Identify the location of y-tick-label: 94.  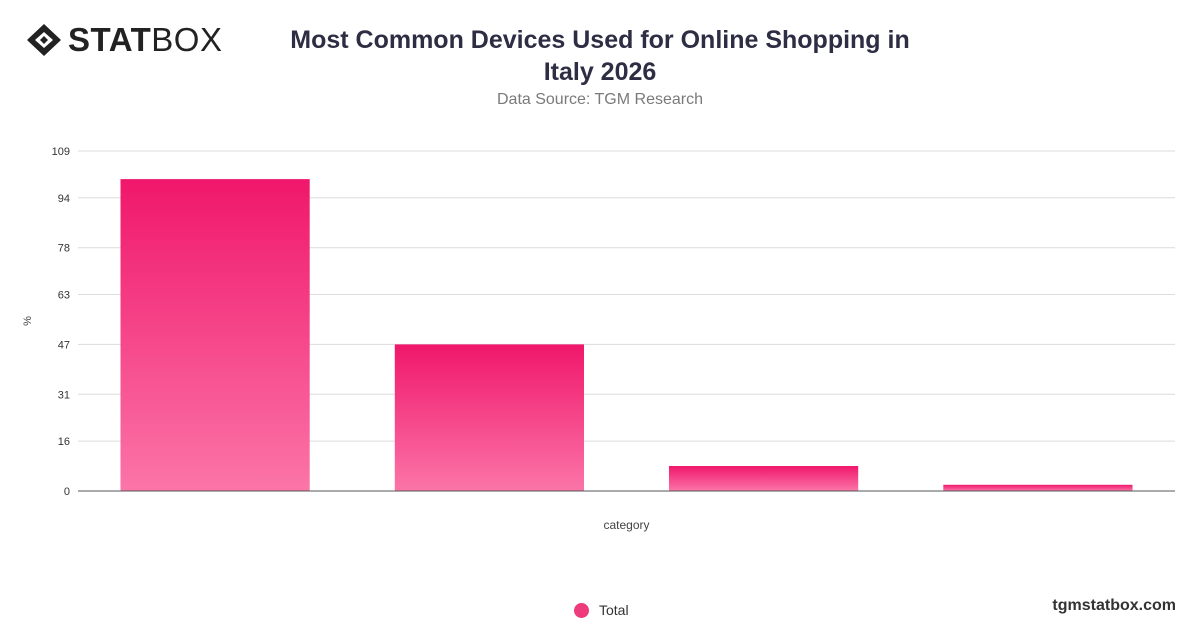
(64, 199).